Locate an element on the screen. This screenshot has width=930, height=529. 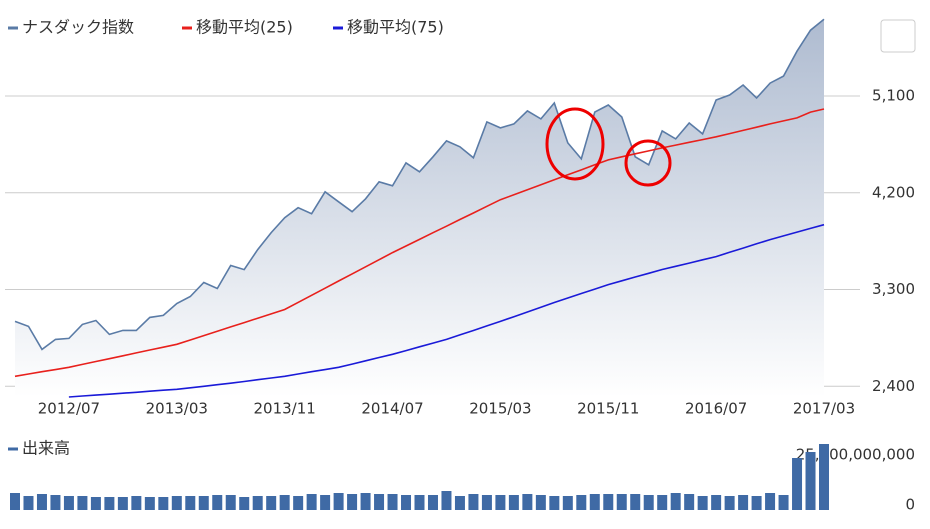
x-tick-label: 2015/11 is located at coordinates (608, 409).